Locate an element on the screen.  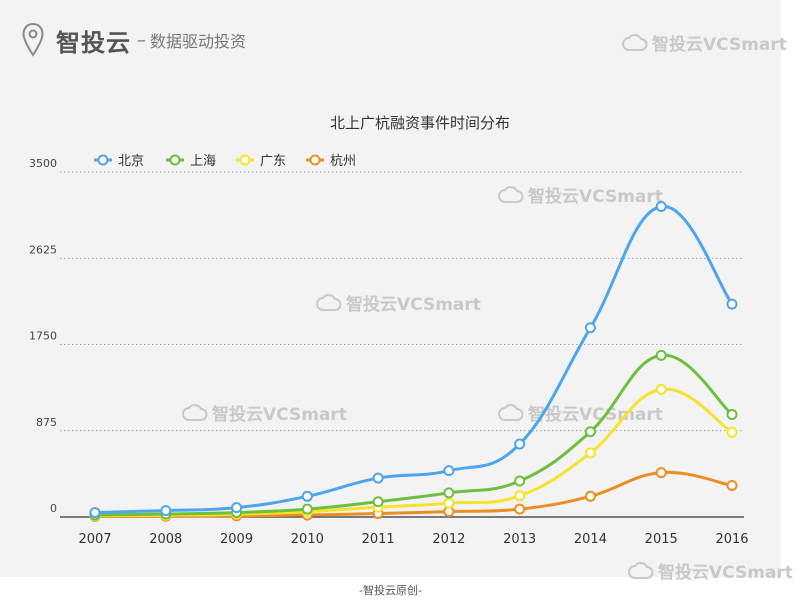
legend-label: 北京 is located at coordinates (131, 161).